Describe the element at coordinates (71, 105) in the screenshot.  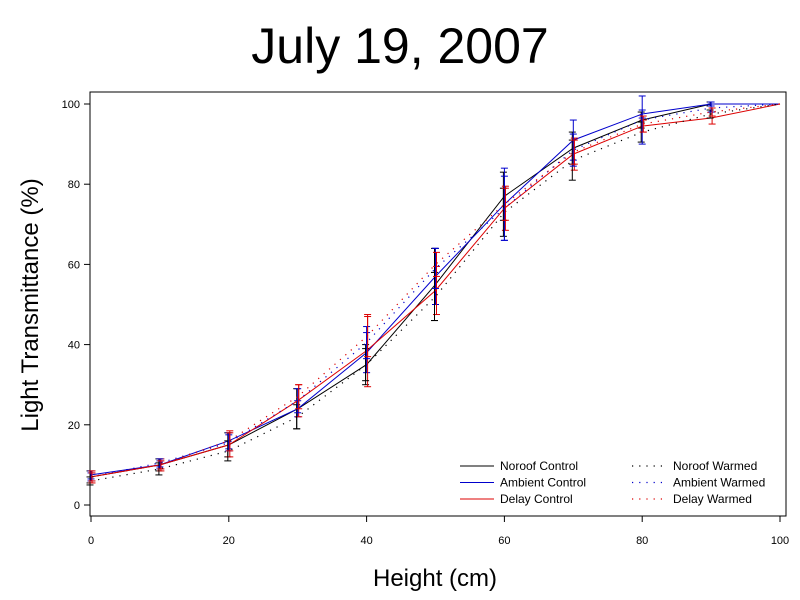
I see `y-tick-label: 100` at that location.